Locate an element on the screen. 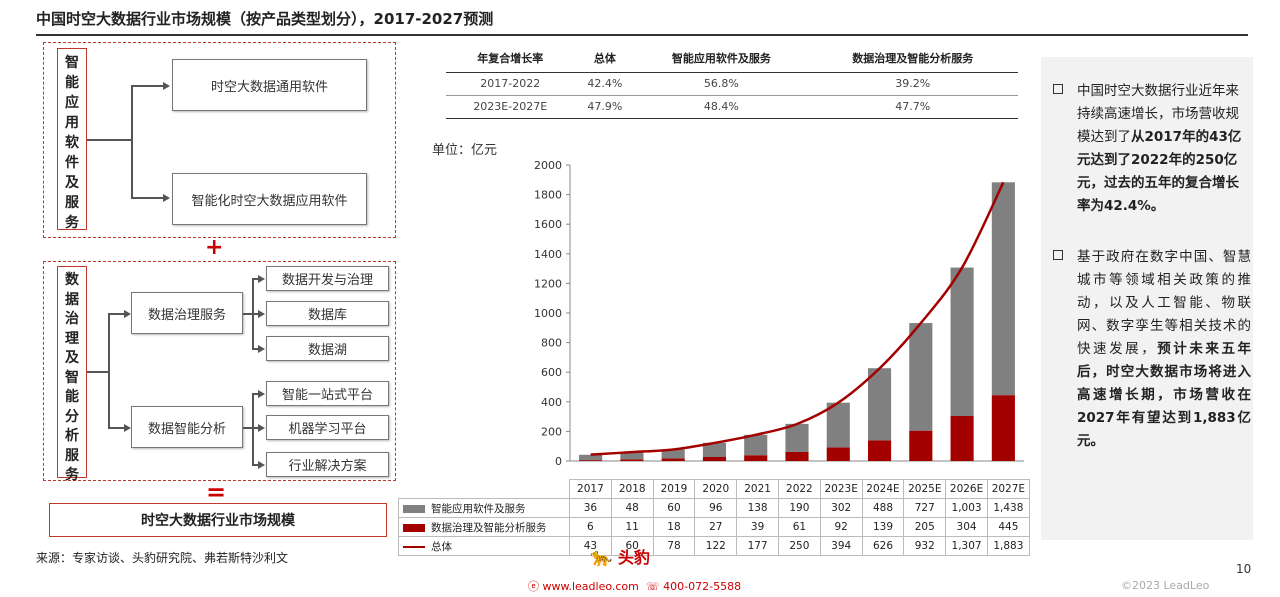 This screenshot has height=597, width=1280. data-cell: 394 is located at coordinates (841, 546).